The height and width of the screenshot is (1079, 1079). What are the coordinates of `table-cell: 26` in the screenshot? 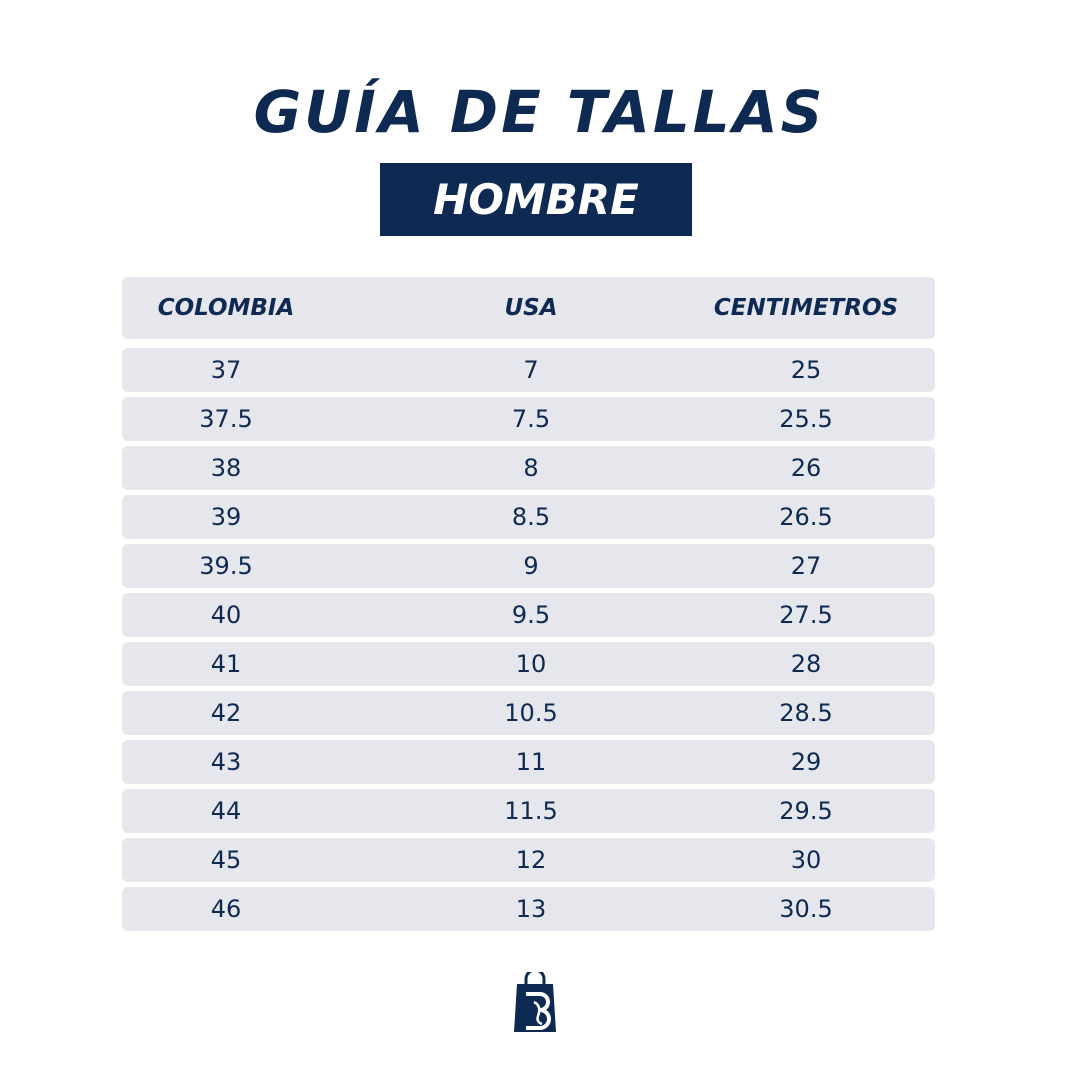 It's located at (806, 468).